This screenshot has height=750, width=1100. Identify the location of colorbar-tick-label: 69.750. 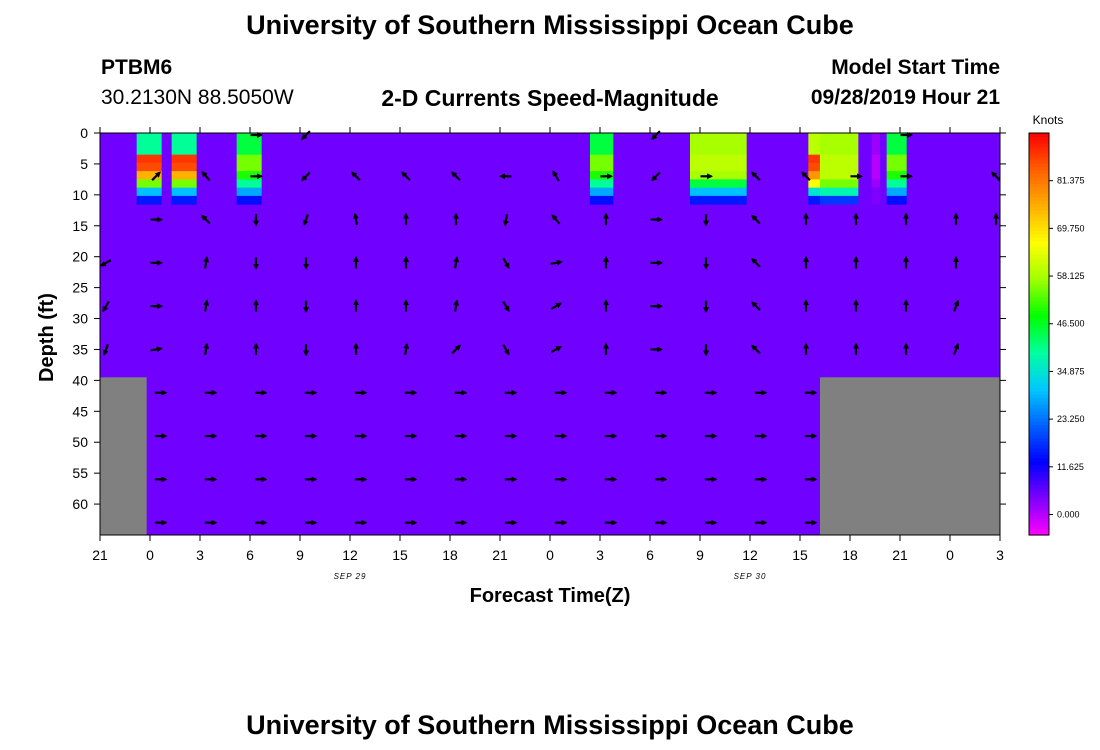
(1071, 228).